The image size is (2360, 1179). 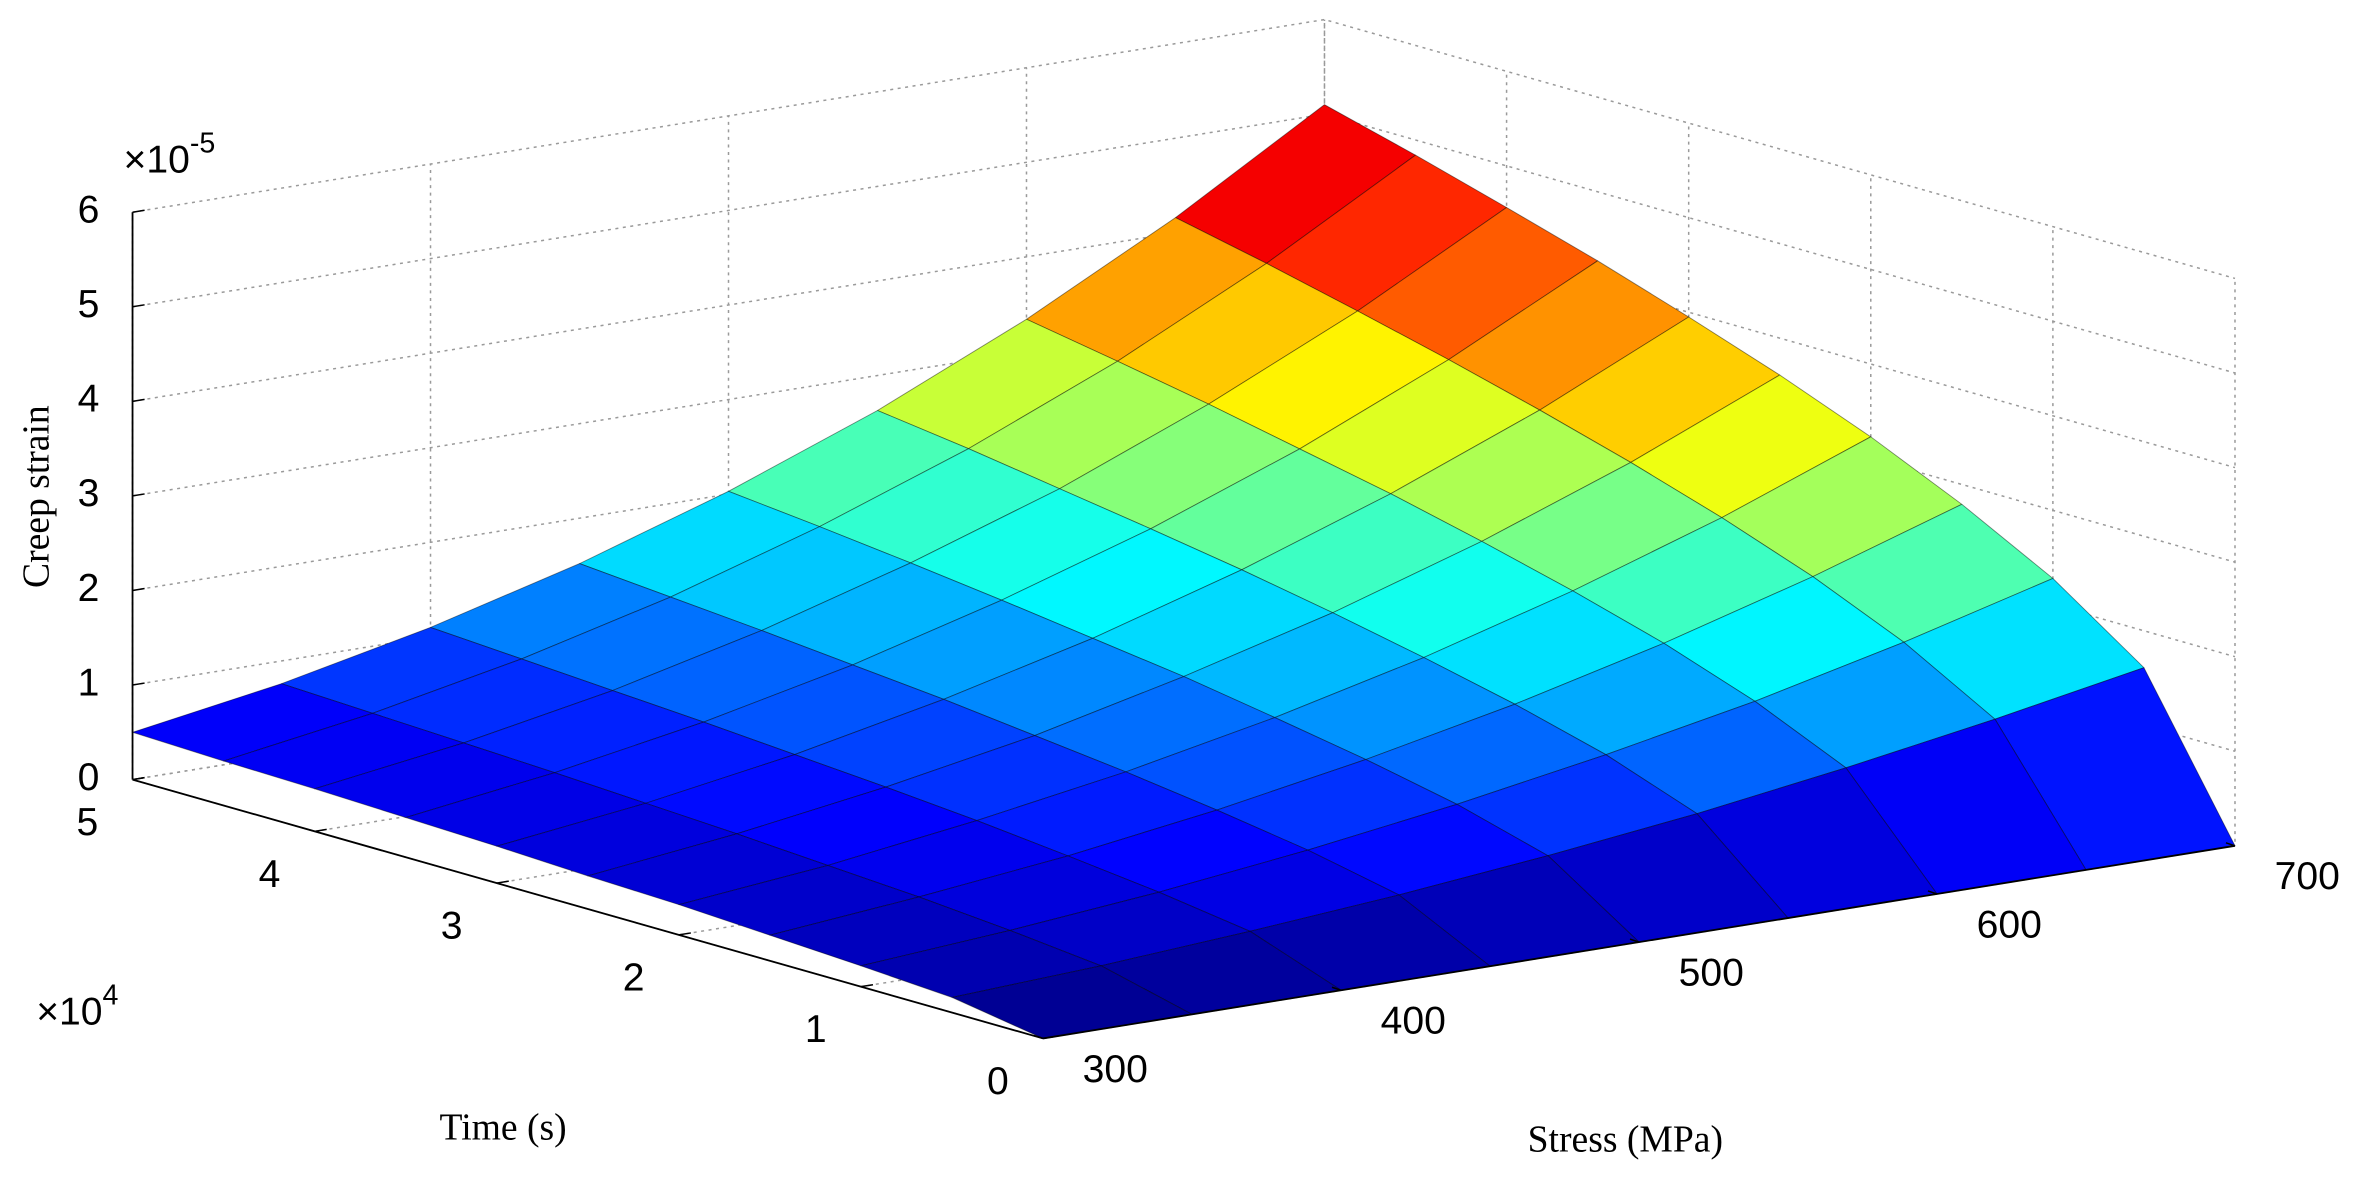 What do you see at coordinates (89, 399) in the screenshot?
I see `z-tick-label: 4` at bounding box center [89, 399].